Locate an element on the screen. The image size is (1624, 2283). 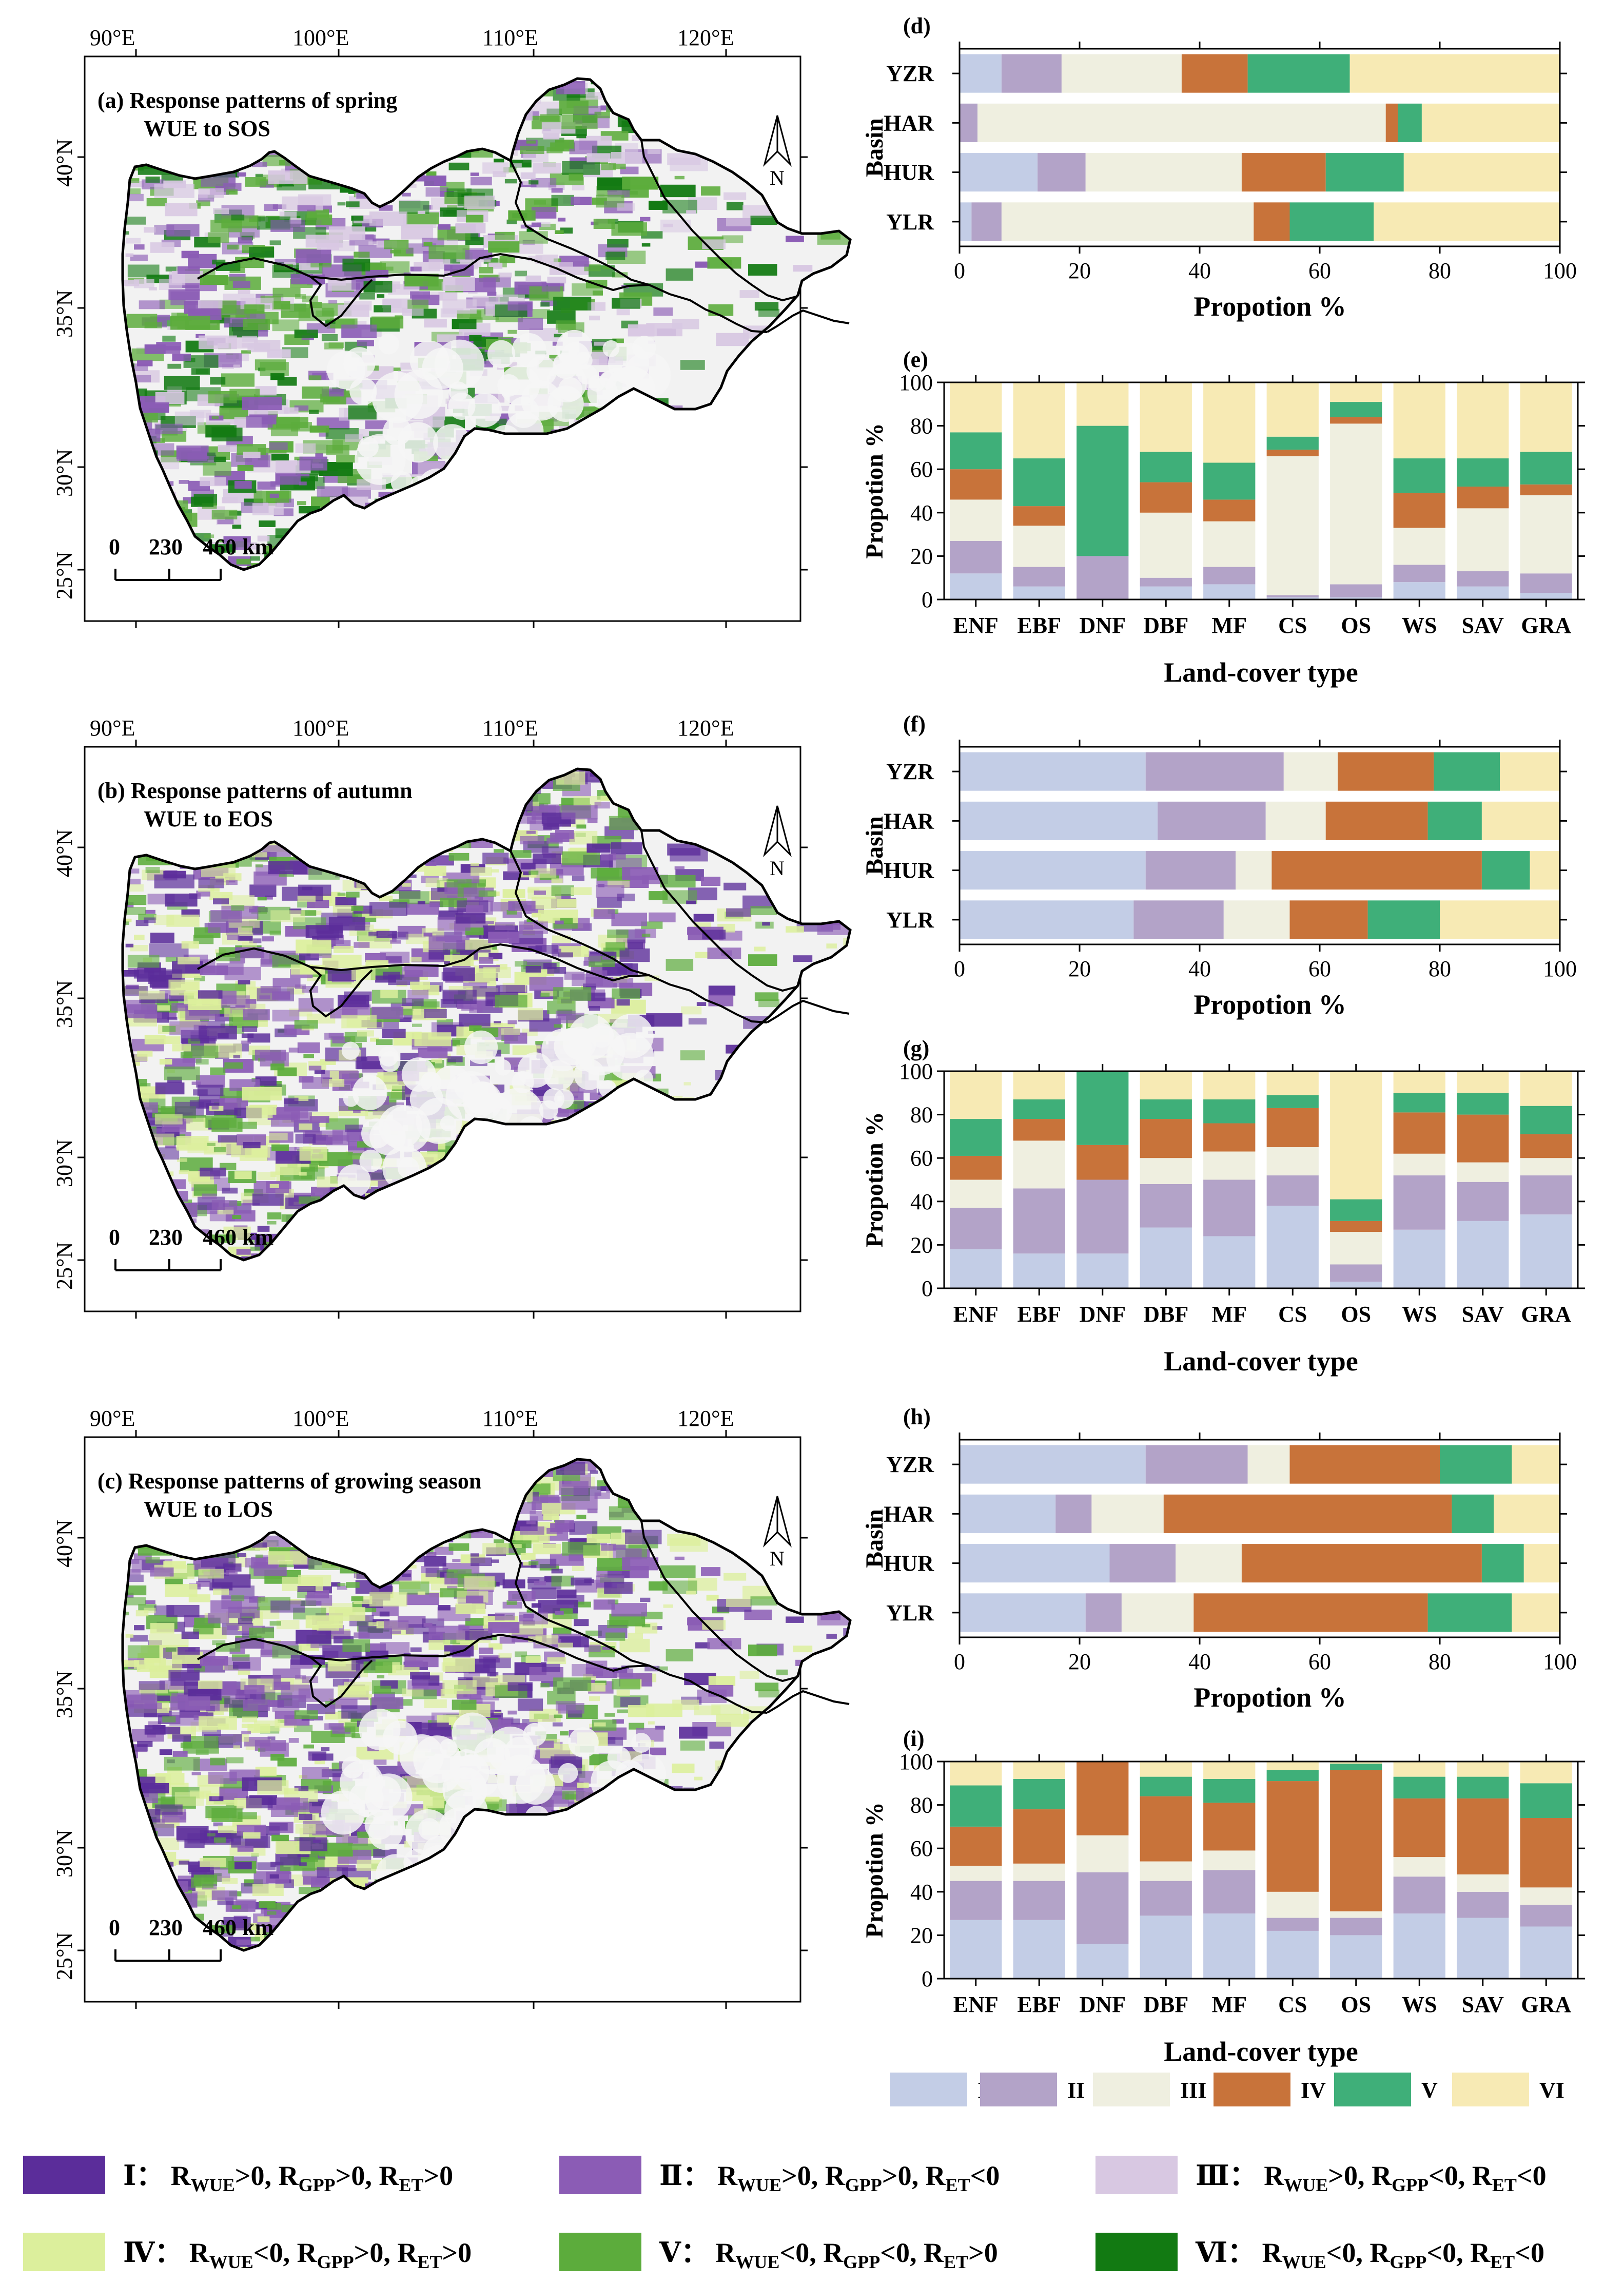
category-label: HAR is located at coordinates (909, 821).